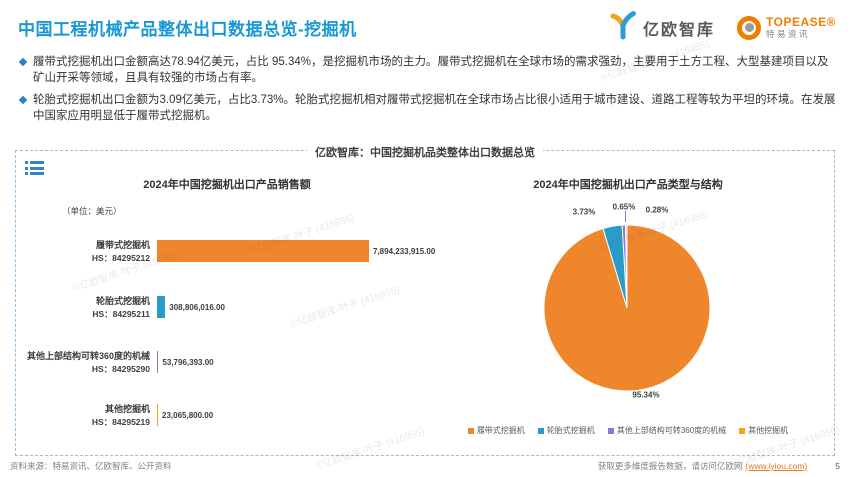 This screenshot has height=477, width=852. What do you see at coordinates (671, 430) in the screenshot?
I see `legend-label: 其他上部结构可转360度的机械` at bounding box center [671, 430].